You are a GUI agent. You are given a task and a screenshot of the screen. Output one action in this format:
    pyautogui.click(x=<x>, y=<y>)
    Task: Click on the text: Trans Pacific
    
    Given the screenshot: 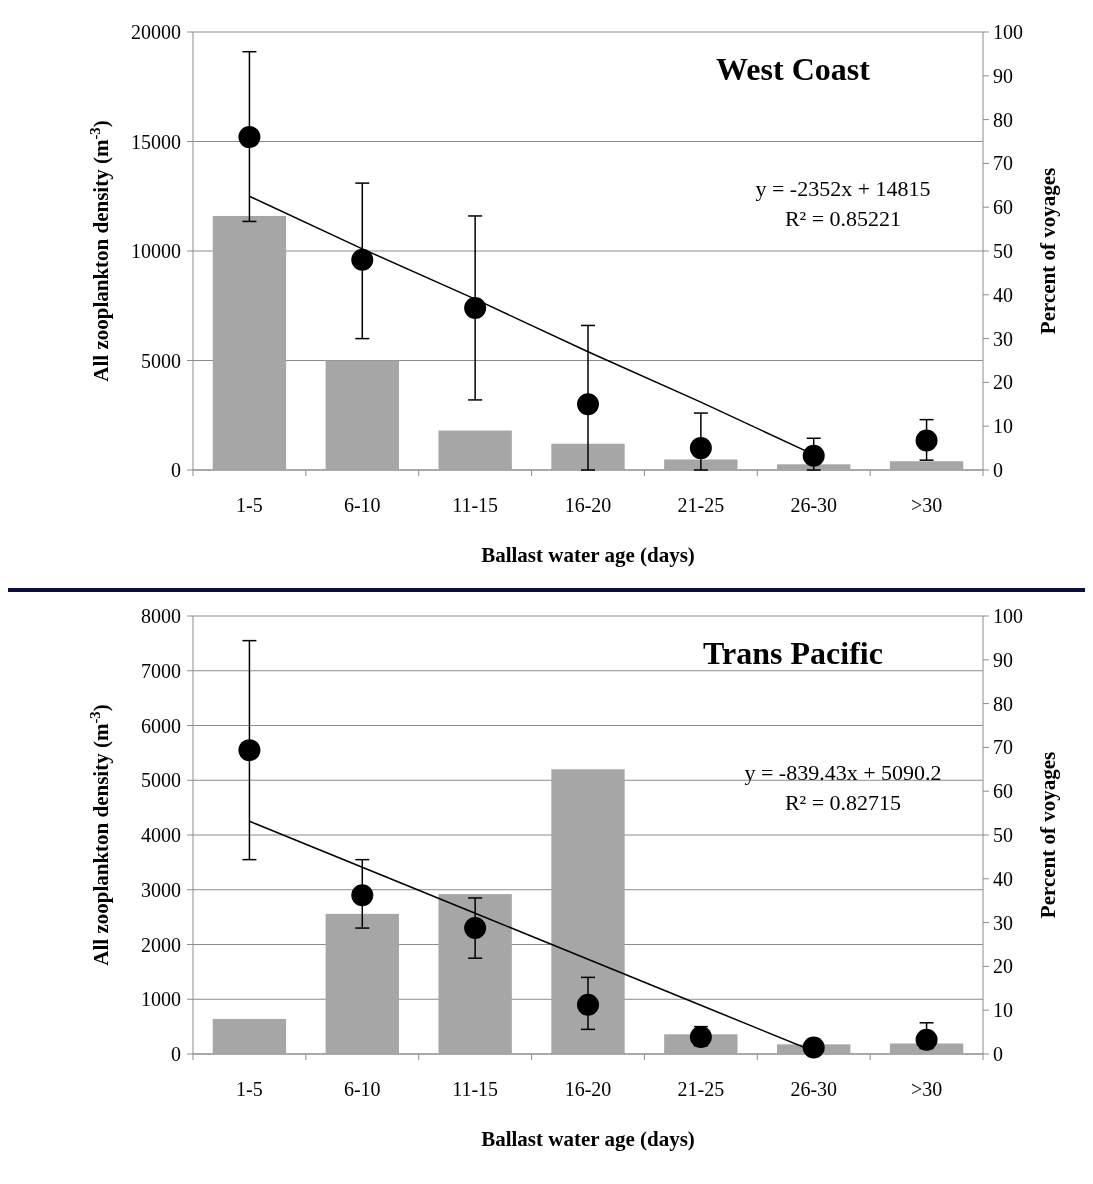 What is the action you would take?
    pyautogui.click(x=793, y=653)
    